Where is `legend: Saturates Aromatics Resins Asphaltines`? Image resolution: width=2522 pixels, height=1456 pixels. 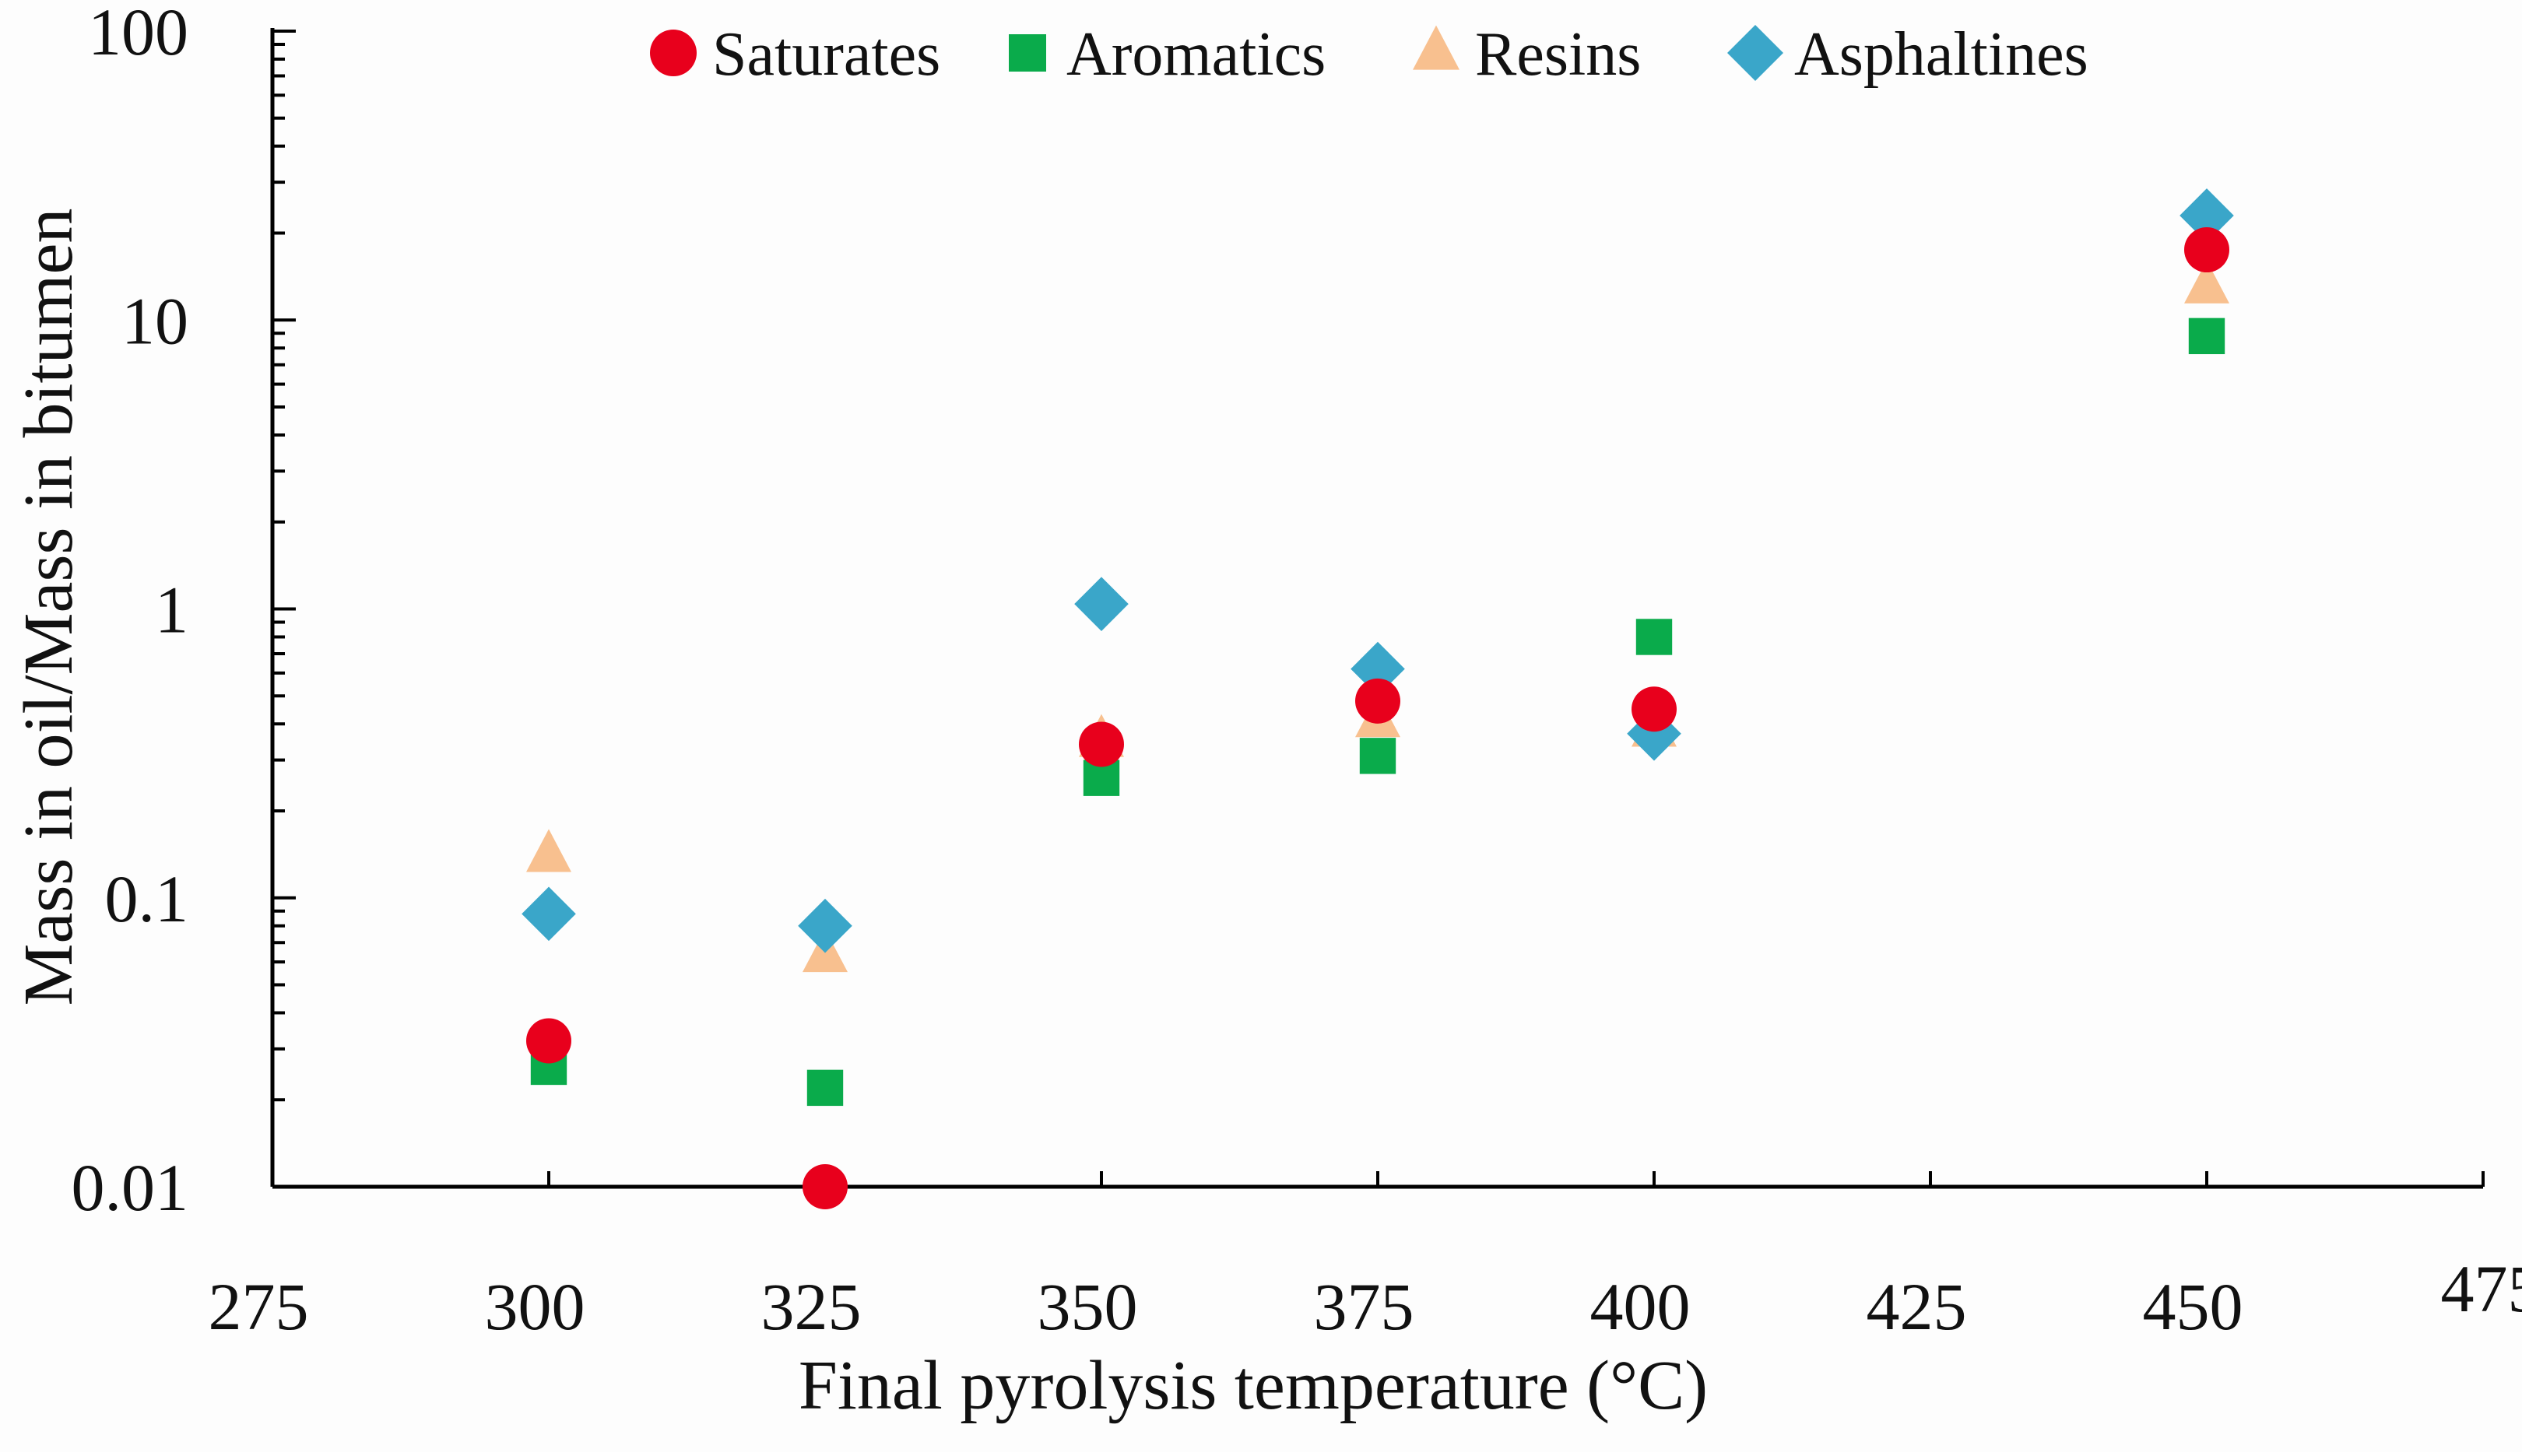 legend: Saturates Aromatics Resins Asphaltines is located at coordinates (1369, 55).